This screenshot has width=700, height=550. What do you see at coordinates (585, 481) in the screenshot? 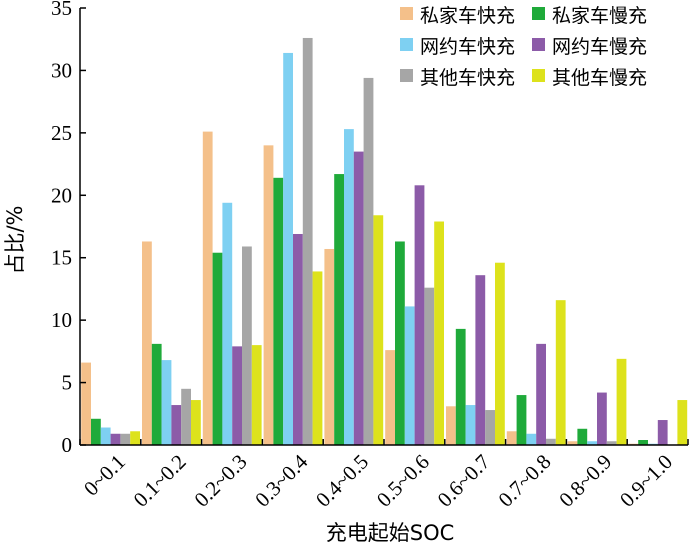
I see `x-tick-label: 0.8~0.9` at bounding box center [585, 481].